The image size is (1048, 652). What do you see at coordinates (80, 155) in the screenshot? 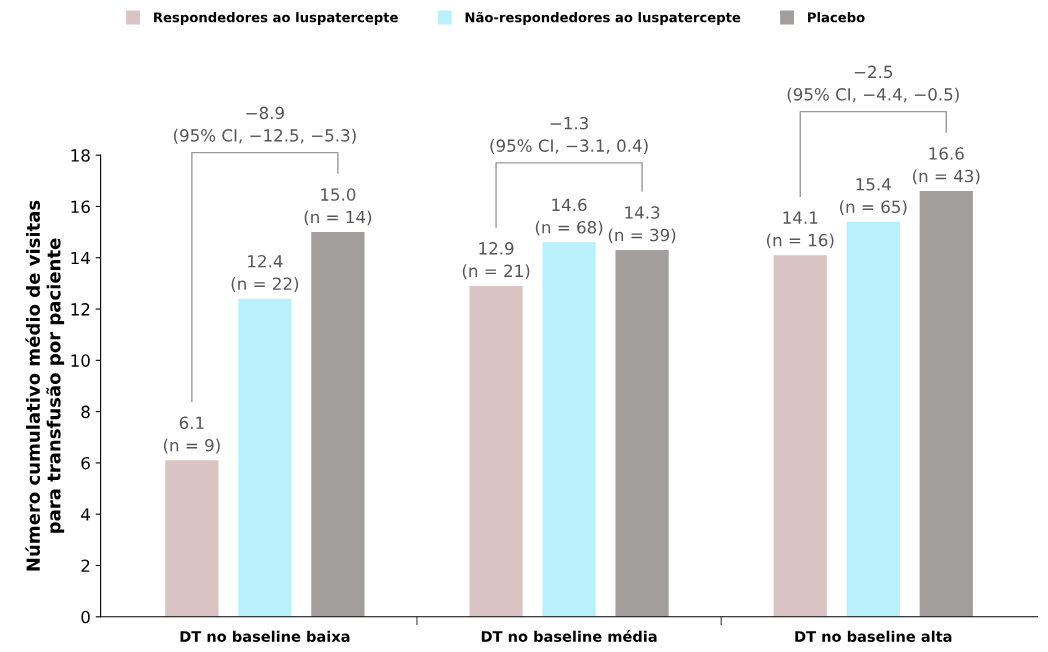
I see `y-tick-label: 18` at bounding box center [80, 155].